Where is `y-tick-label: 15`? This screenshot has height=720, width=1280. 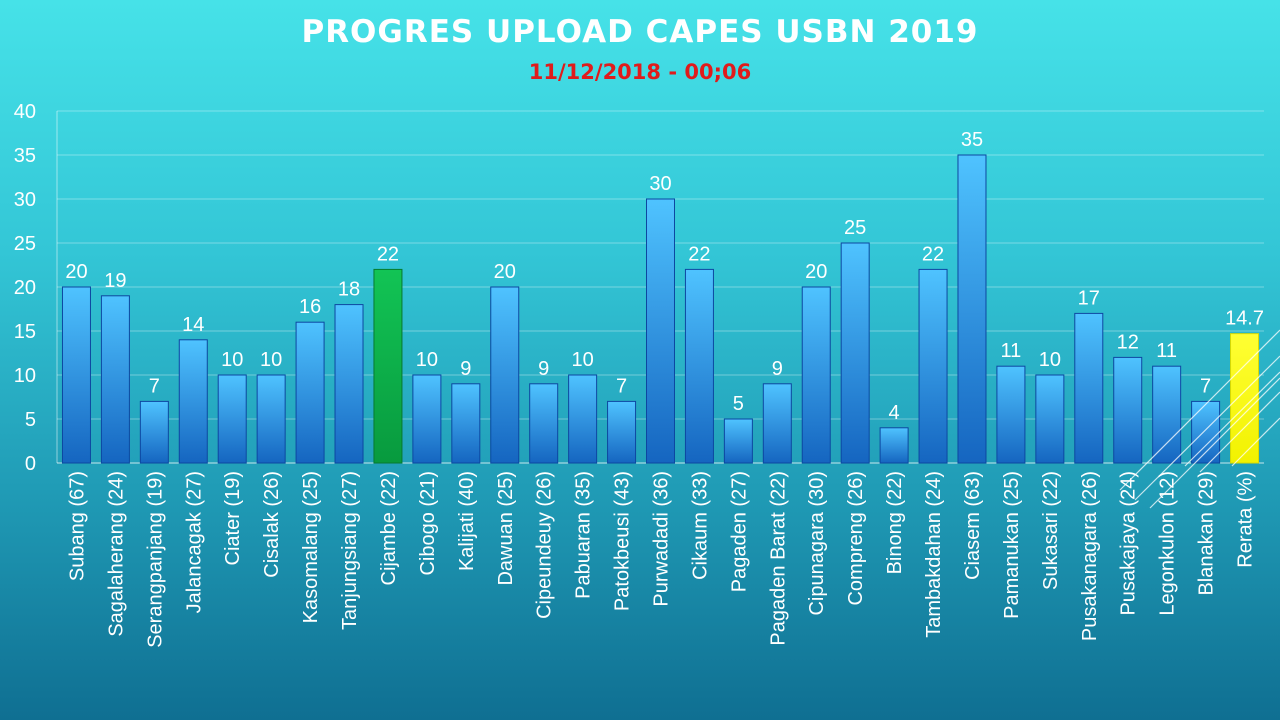 y-tick-label: 15 is located at coordinates (25, 332).